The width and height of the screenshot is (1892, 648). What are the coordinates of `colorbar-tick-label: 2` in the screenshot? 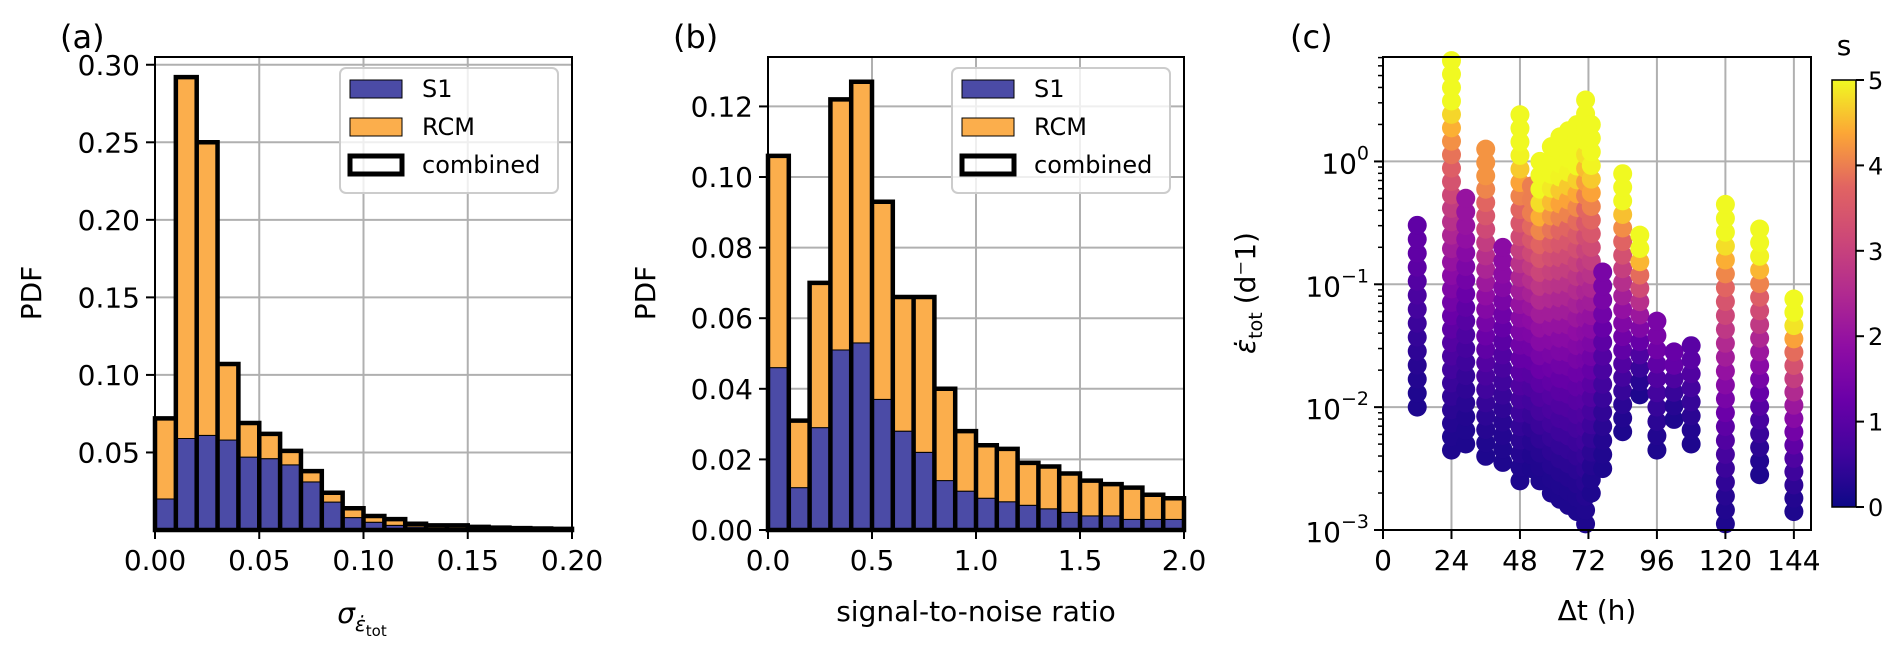 It's located at (1875, 337).